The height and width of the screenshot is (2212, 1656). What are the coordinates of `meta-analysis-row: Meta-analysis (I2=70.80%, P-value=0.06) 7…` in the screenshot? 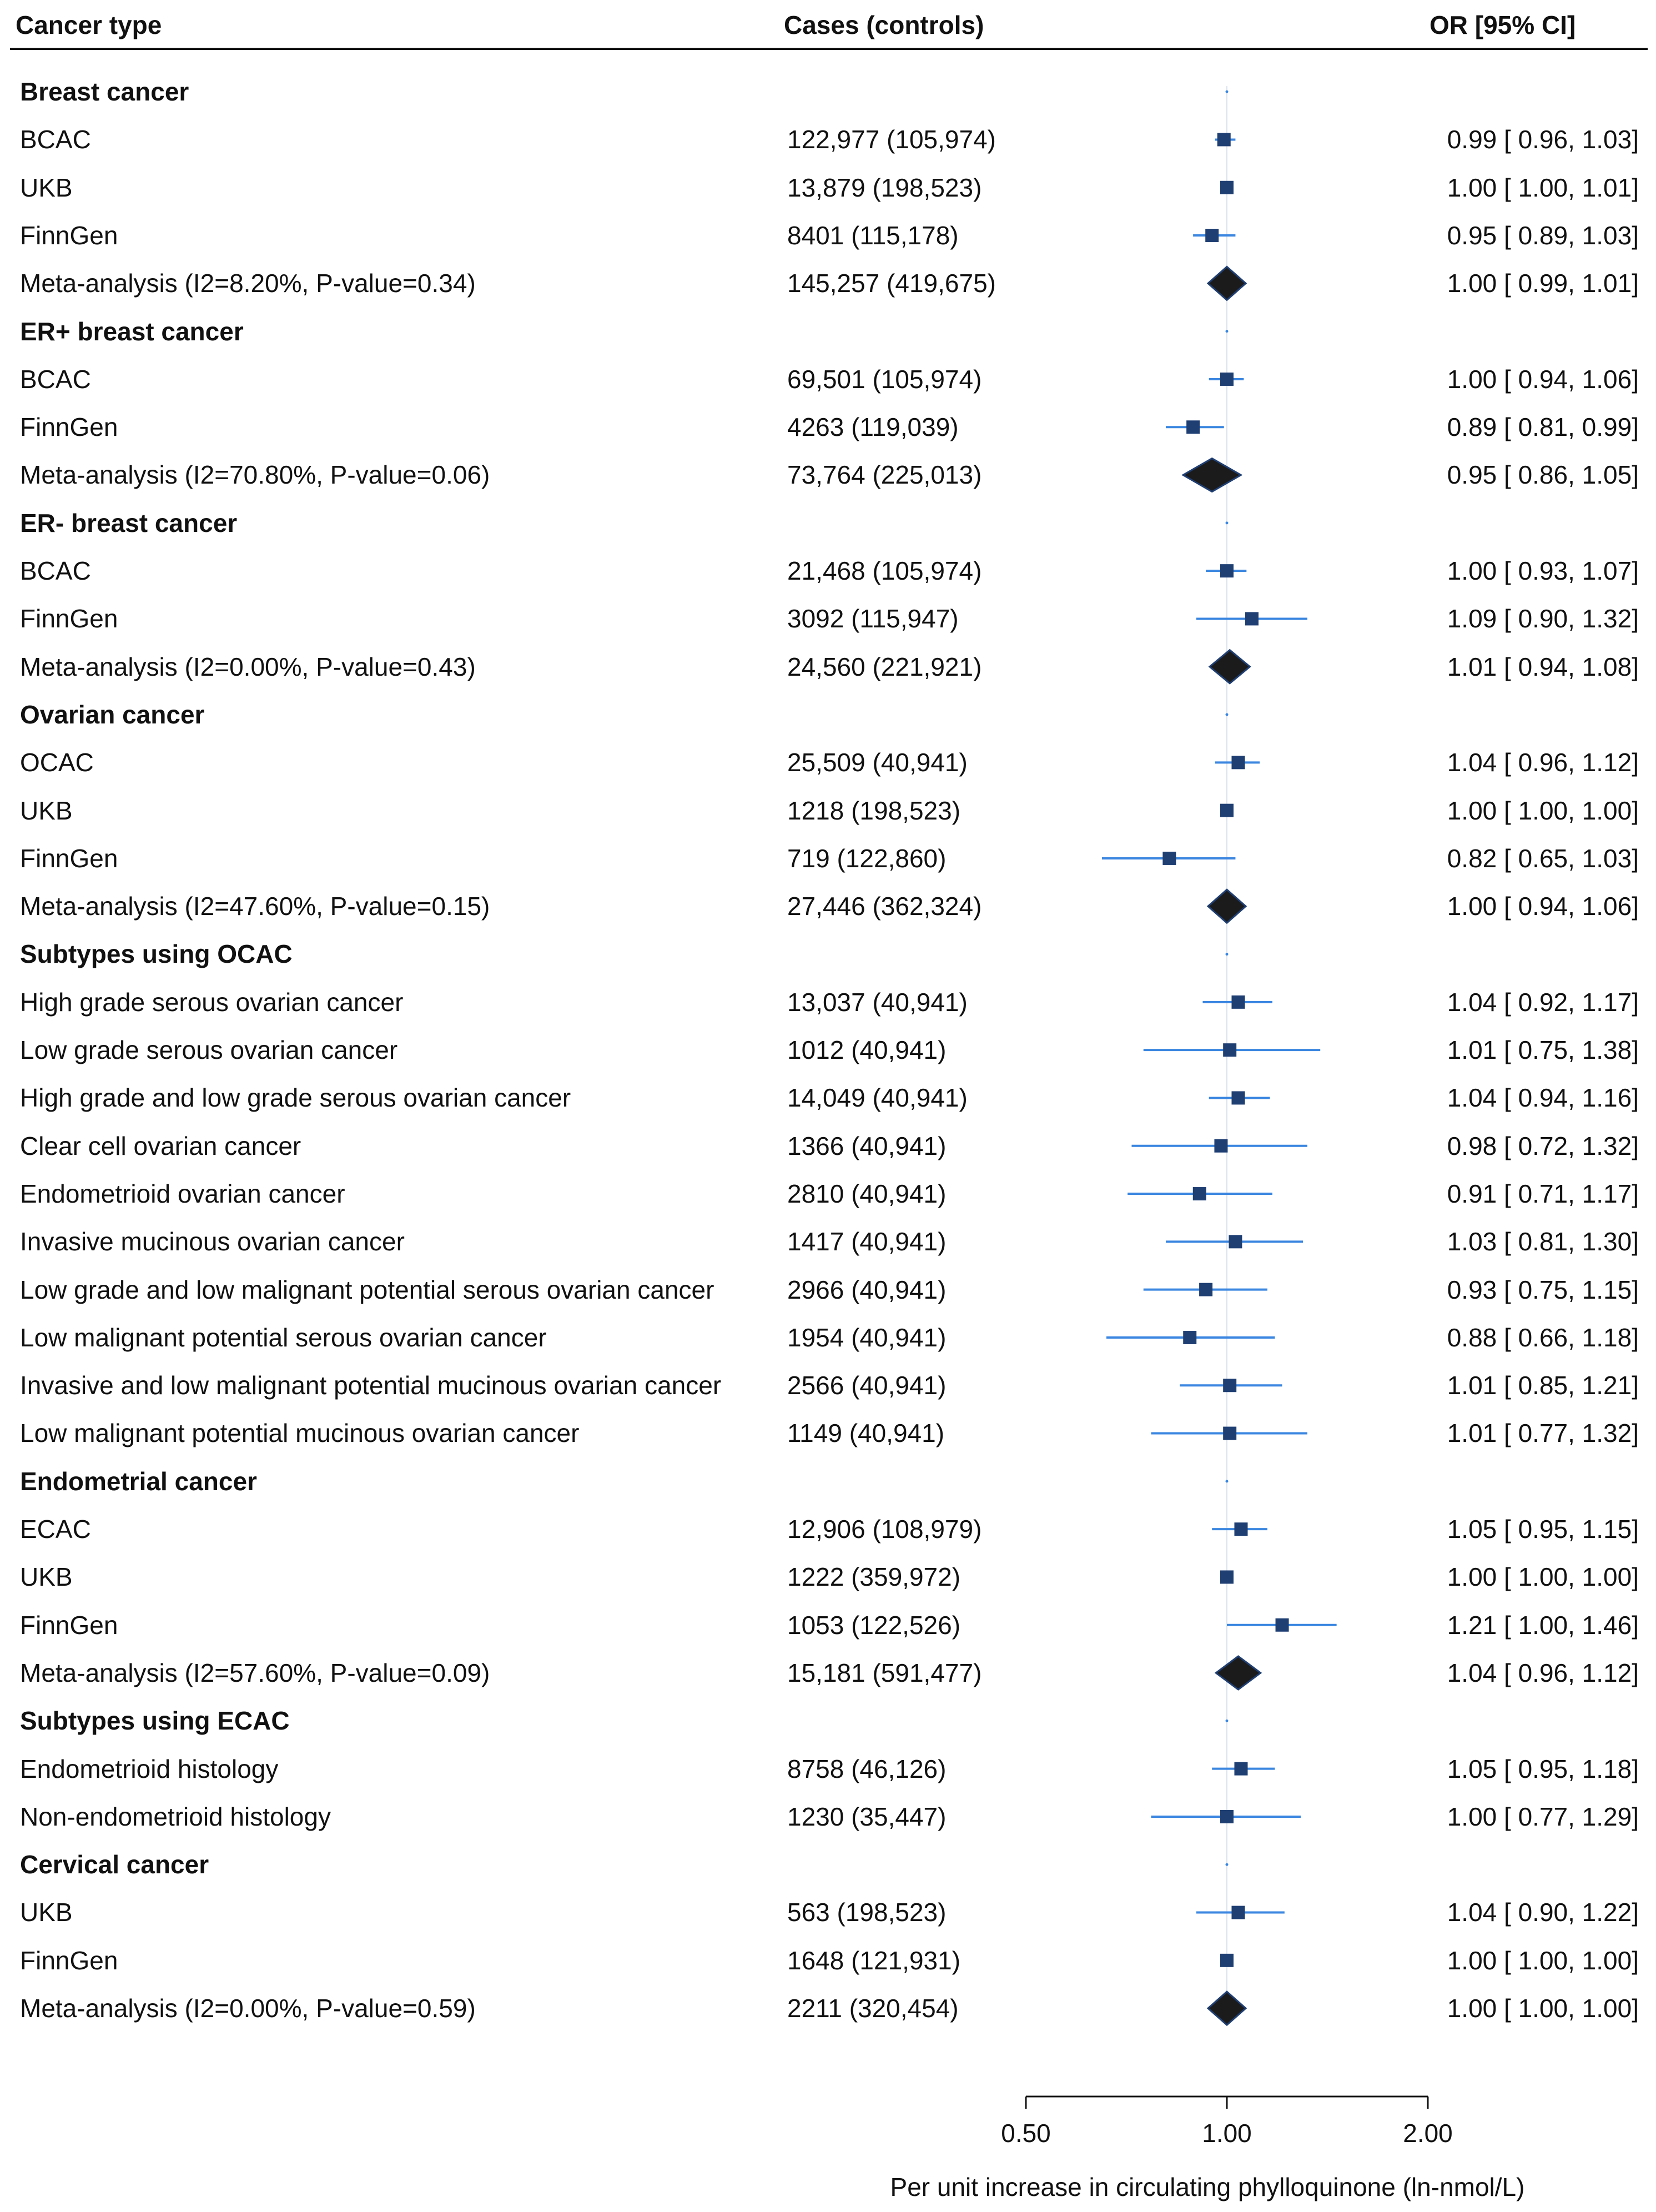 It's located at (828, 475).